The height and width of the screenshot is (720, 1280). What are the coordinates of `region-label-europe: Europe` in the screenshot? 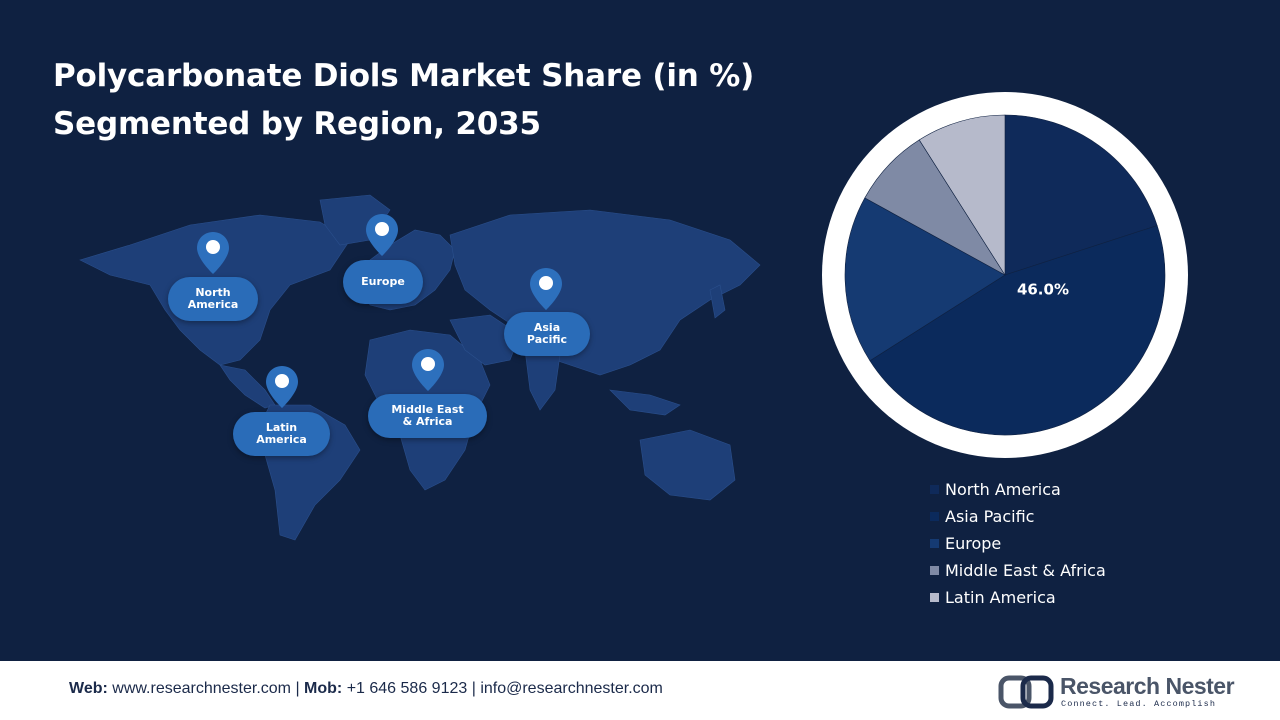 It's located at (383, 282).